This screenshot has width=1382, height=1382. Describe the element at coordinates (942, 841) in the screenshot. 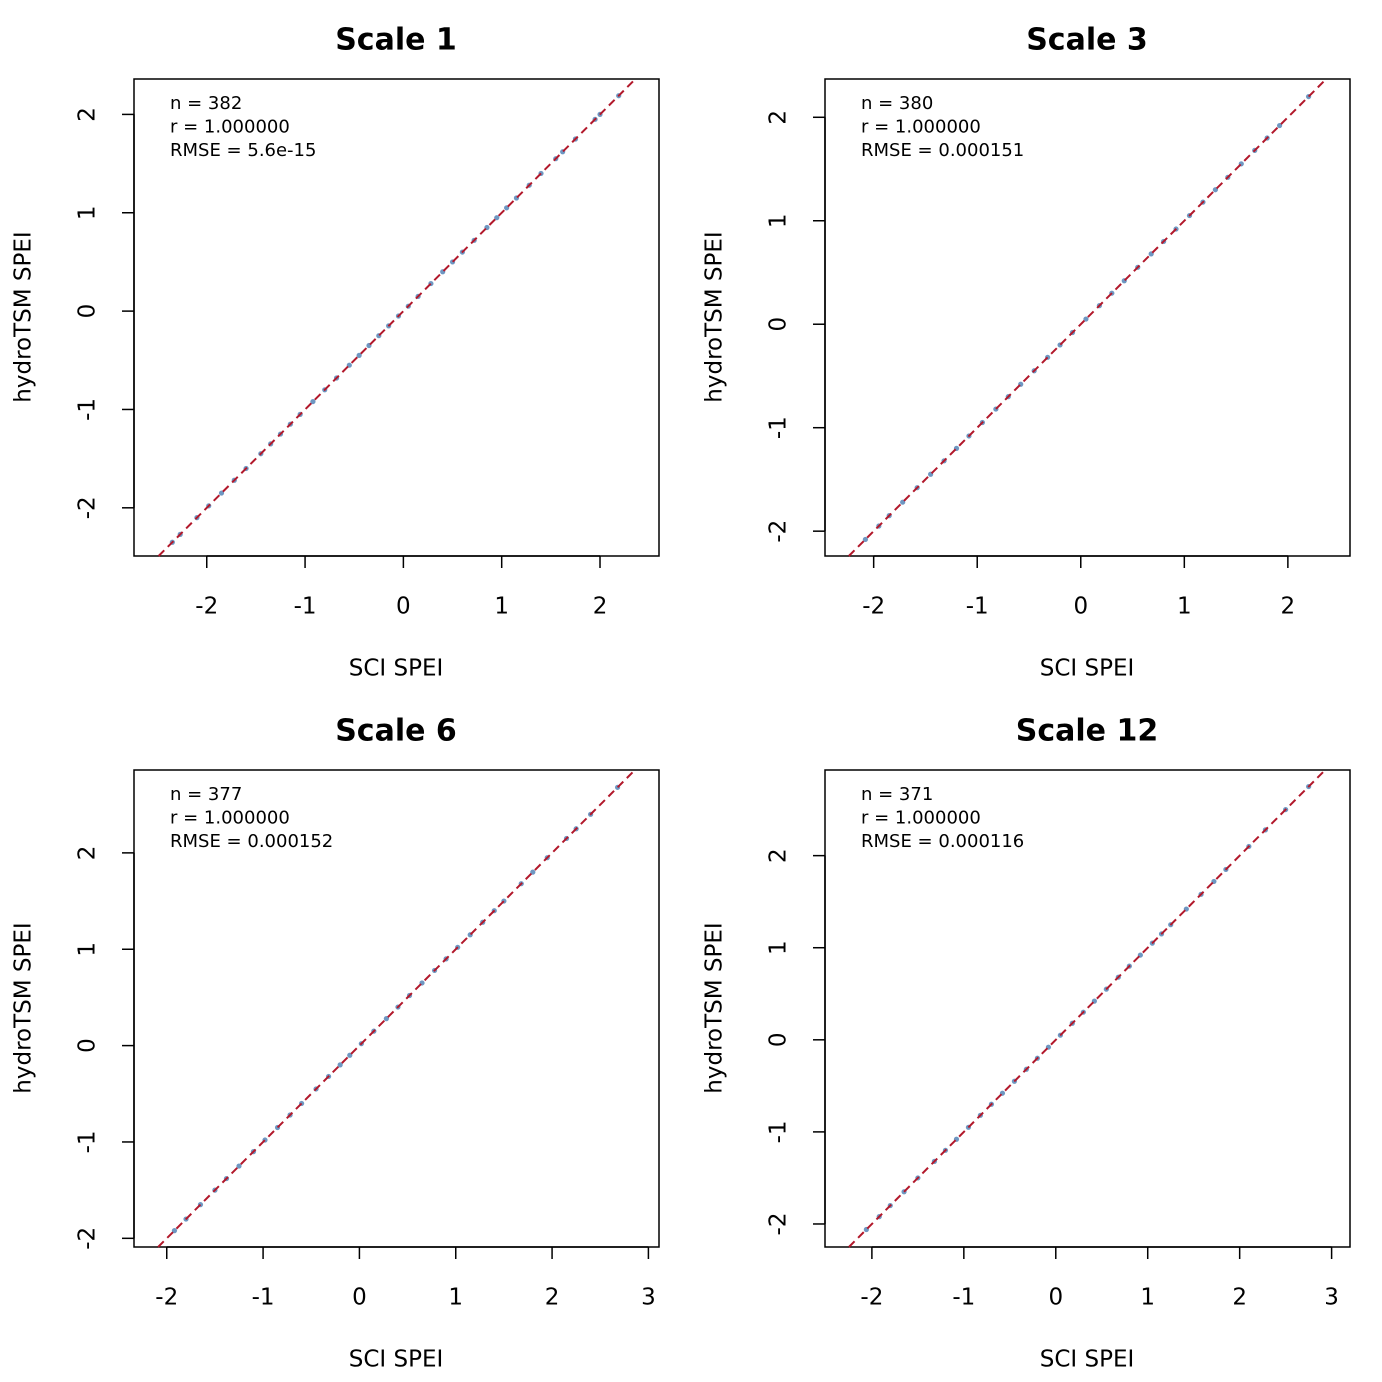

I see `annotation: RMSE = 0.000116` at that location.